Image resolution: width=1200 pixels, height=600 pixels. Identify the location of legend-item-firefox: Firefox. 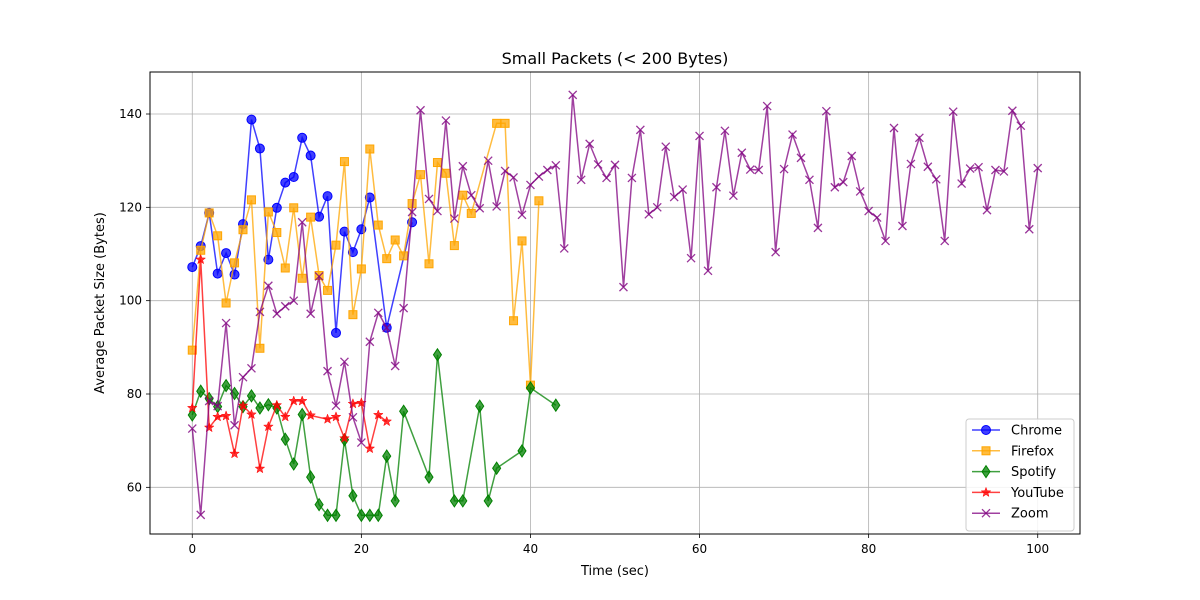
(1013, 451).